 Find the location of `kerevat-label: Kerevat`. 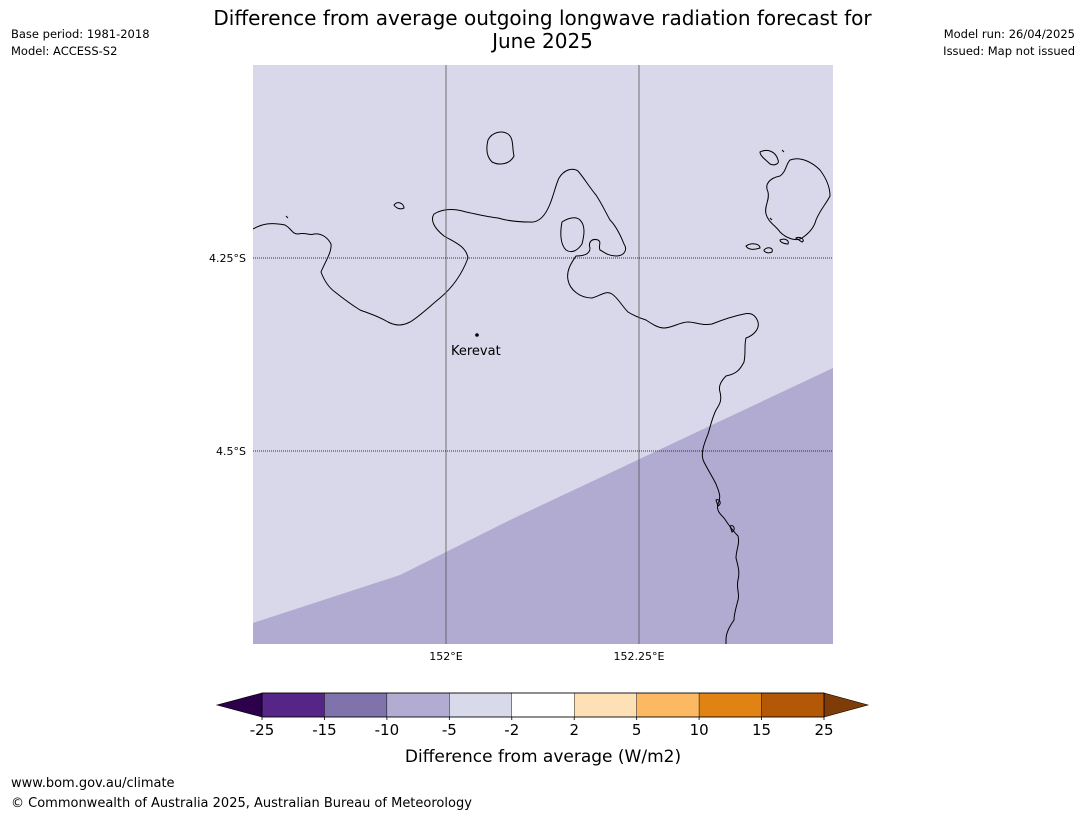

kerevat-label: Kerevat is located at coordinates (476, 351).